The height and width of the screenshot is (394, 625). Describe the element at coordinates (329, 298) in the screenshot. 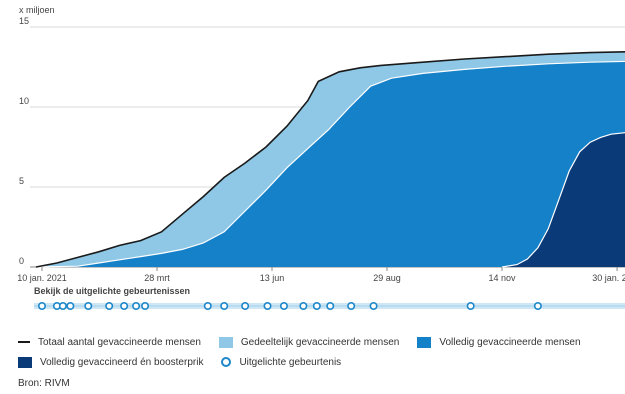

I see `events-track: Bekijk de uitgelichte gebeurtenissen` at that location.